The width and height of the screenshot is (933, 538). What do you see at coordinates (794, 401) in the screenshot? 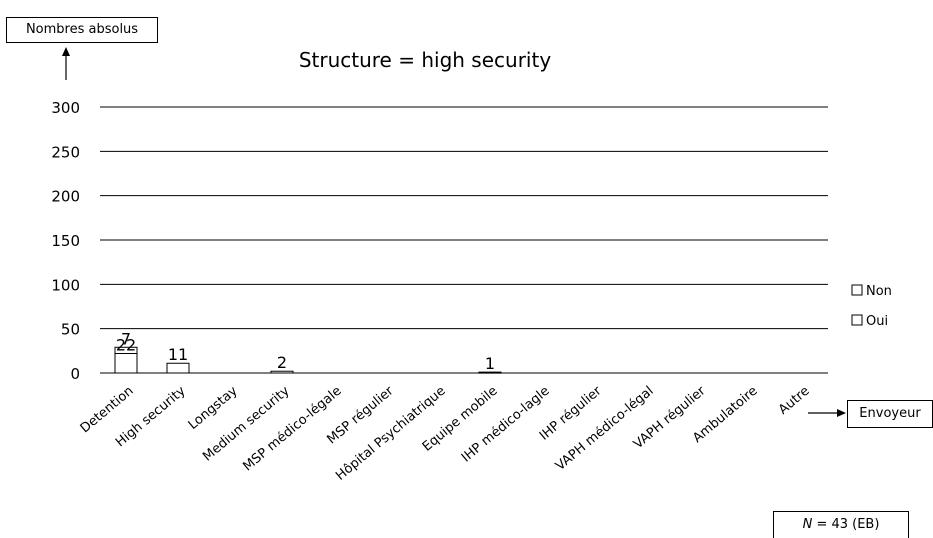
I see `x-tick-label: Autre` at bounding box center [794, 401].